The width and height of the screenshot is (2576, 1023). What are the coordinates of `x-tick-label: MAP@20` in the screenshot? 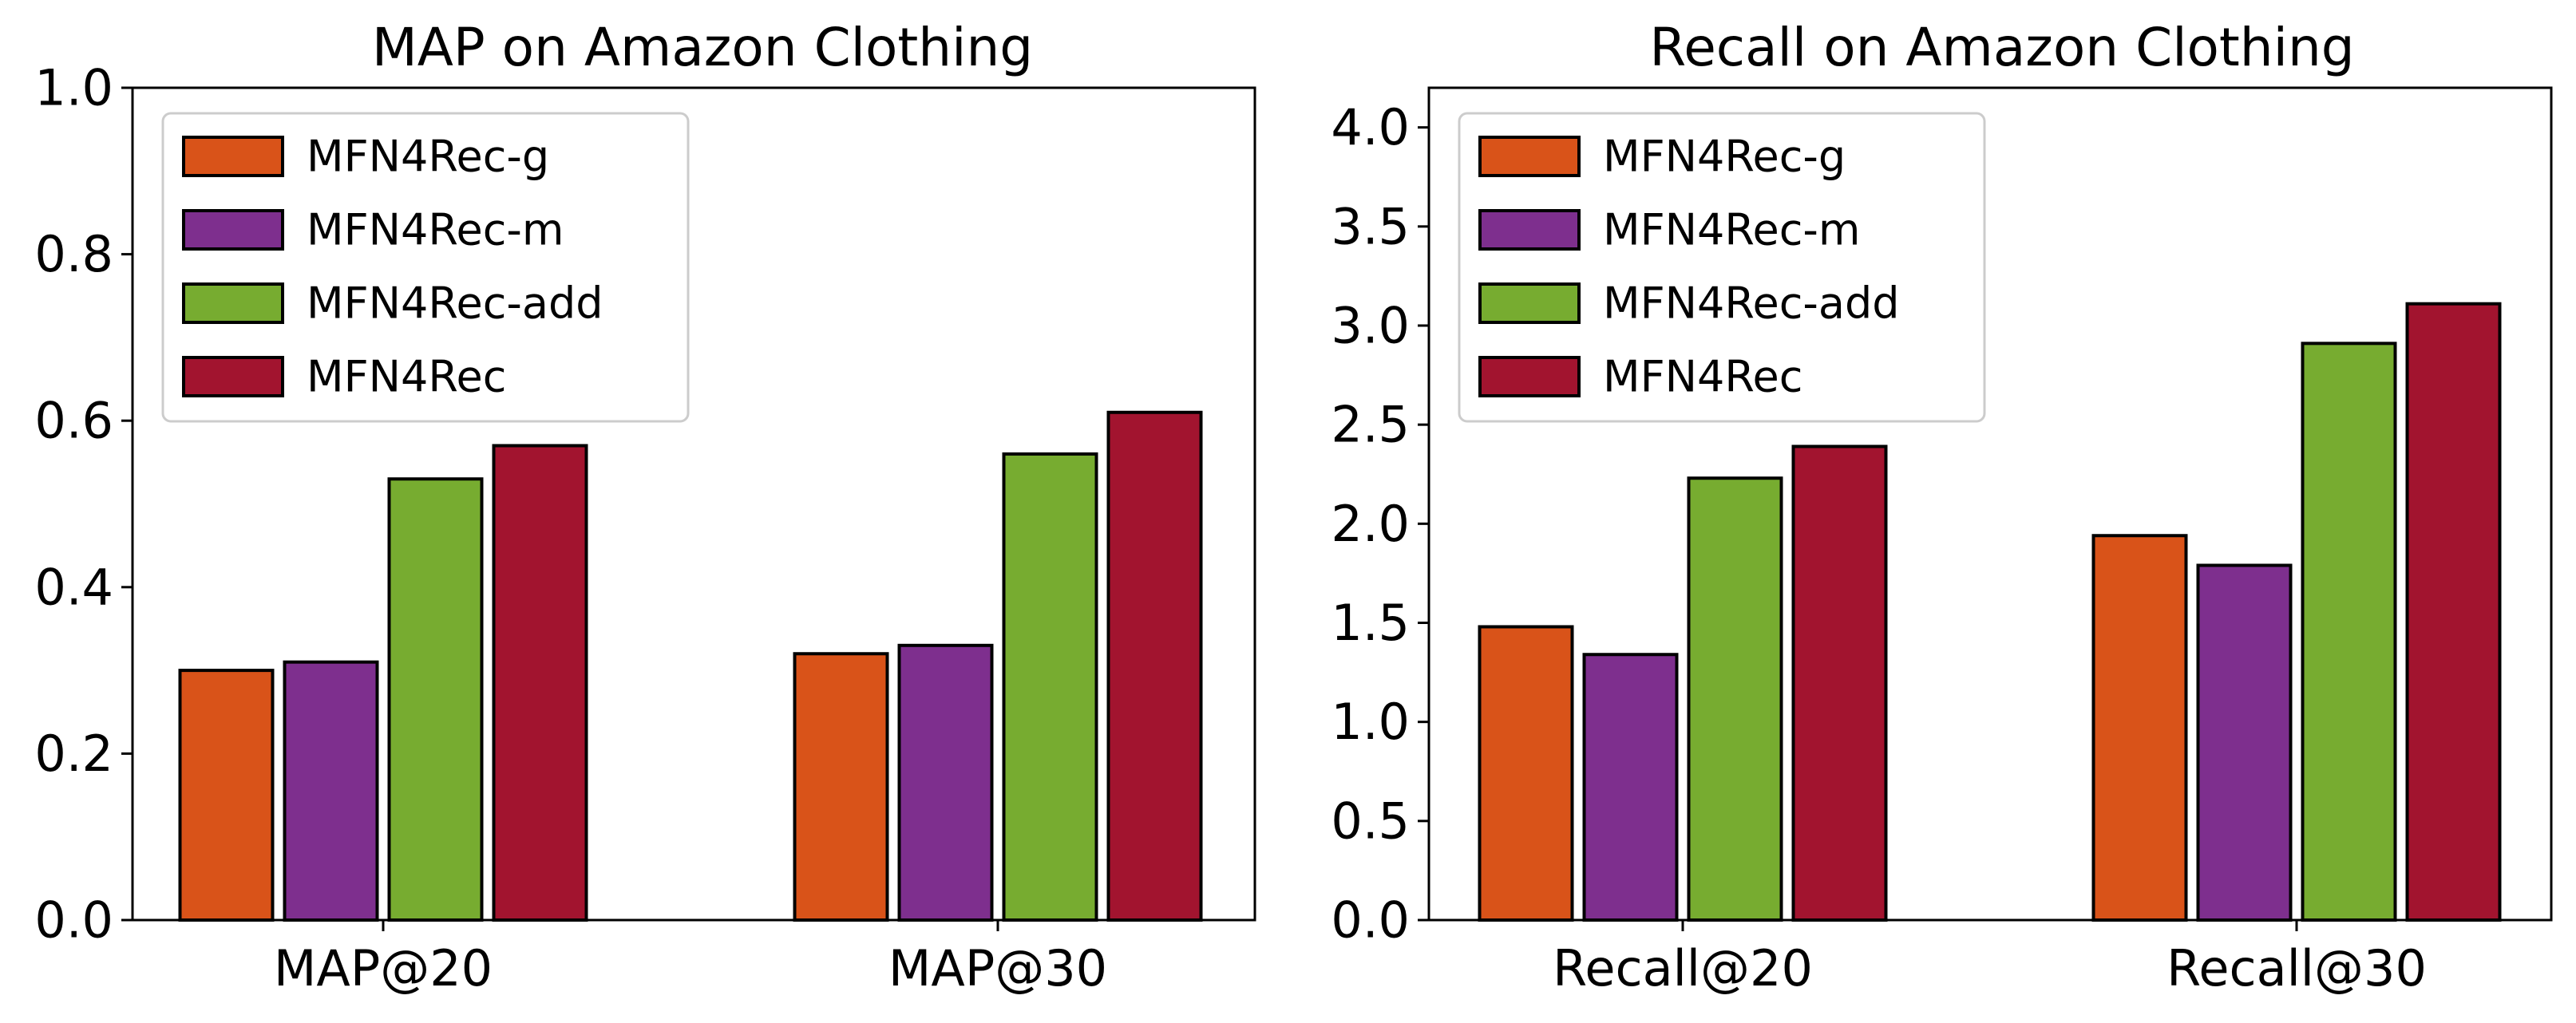 It's located at (384, 968).